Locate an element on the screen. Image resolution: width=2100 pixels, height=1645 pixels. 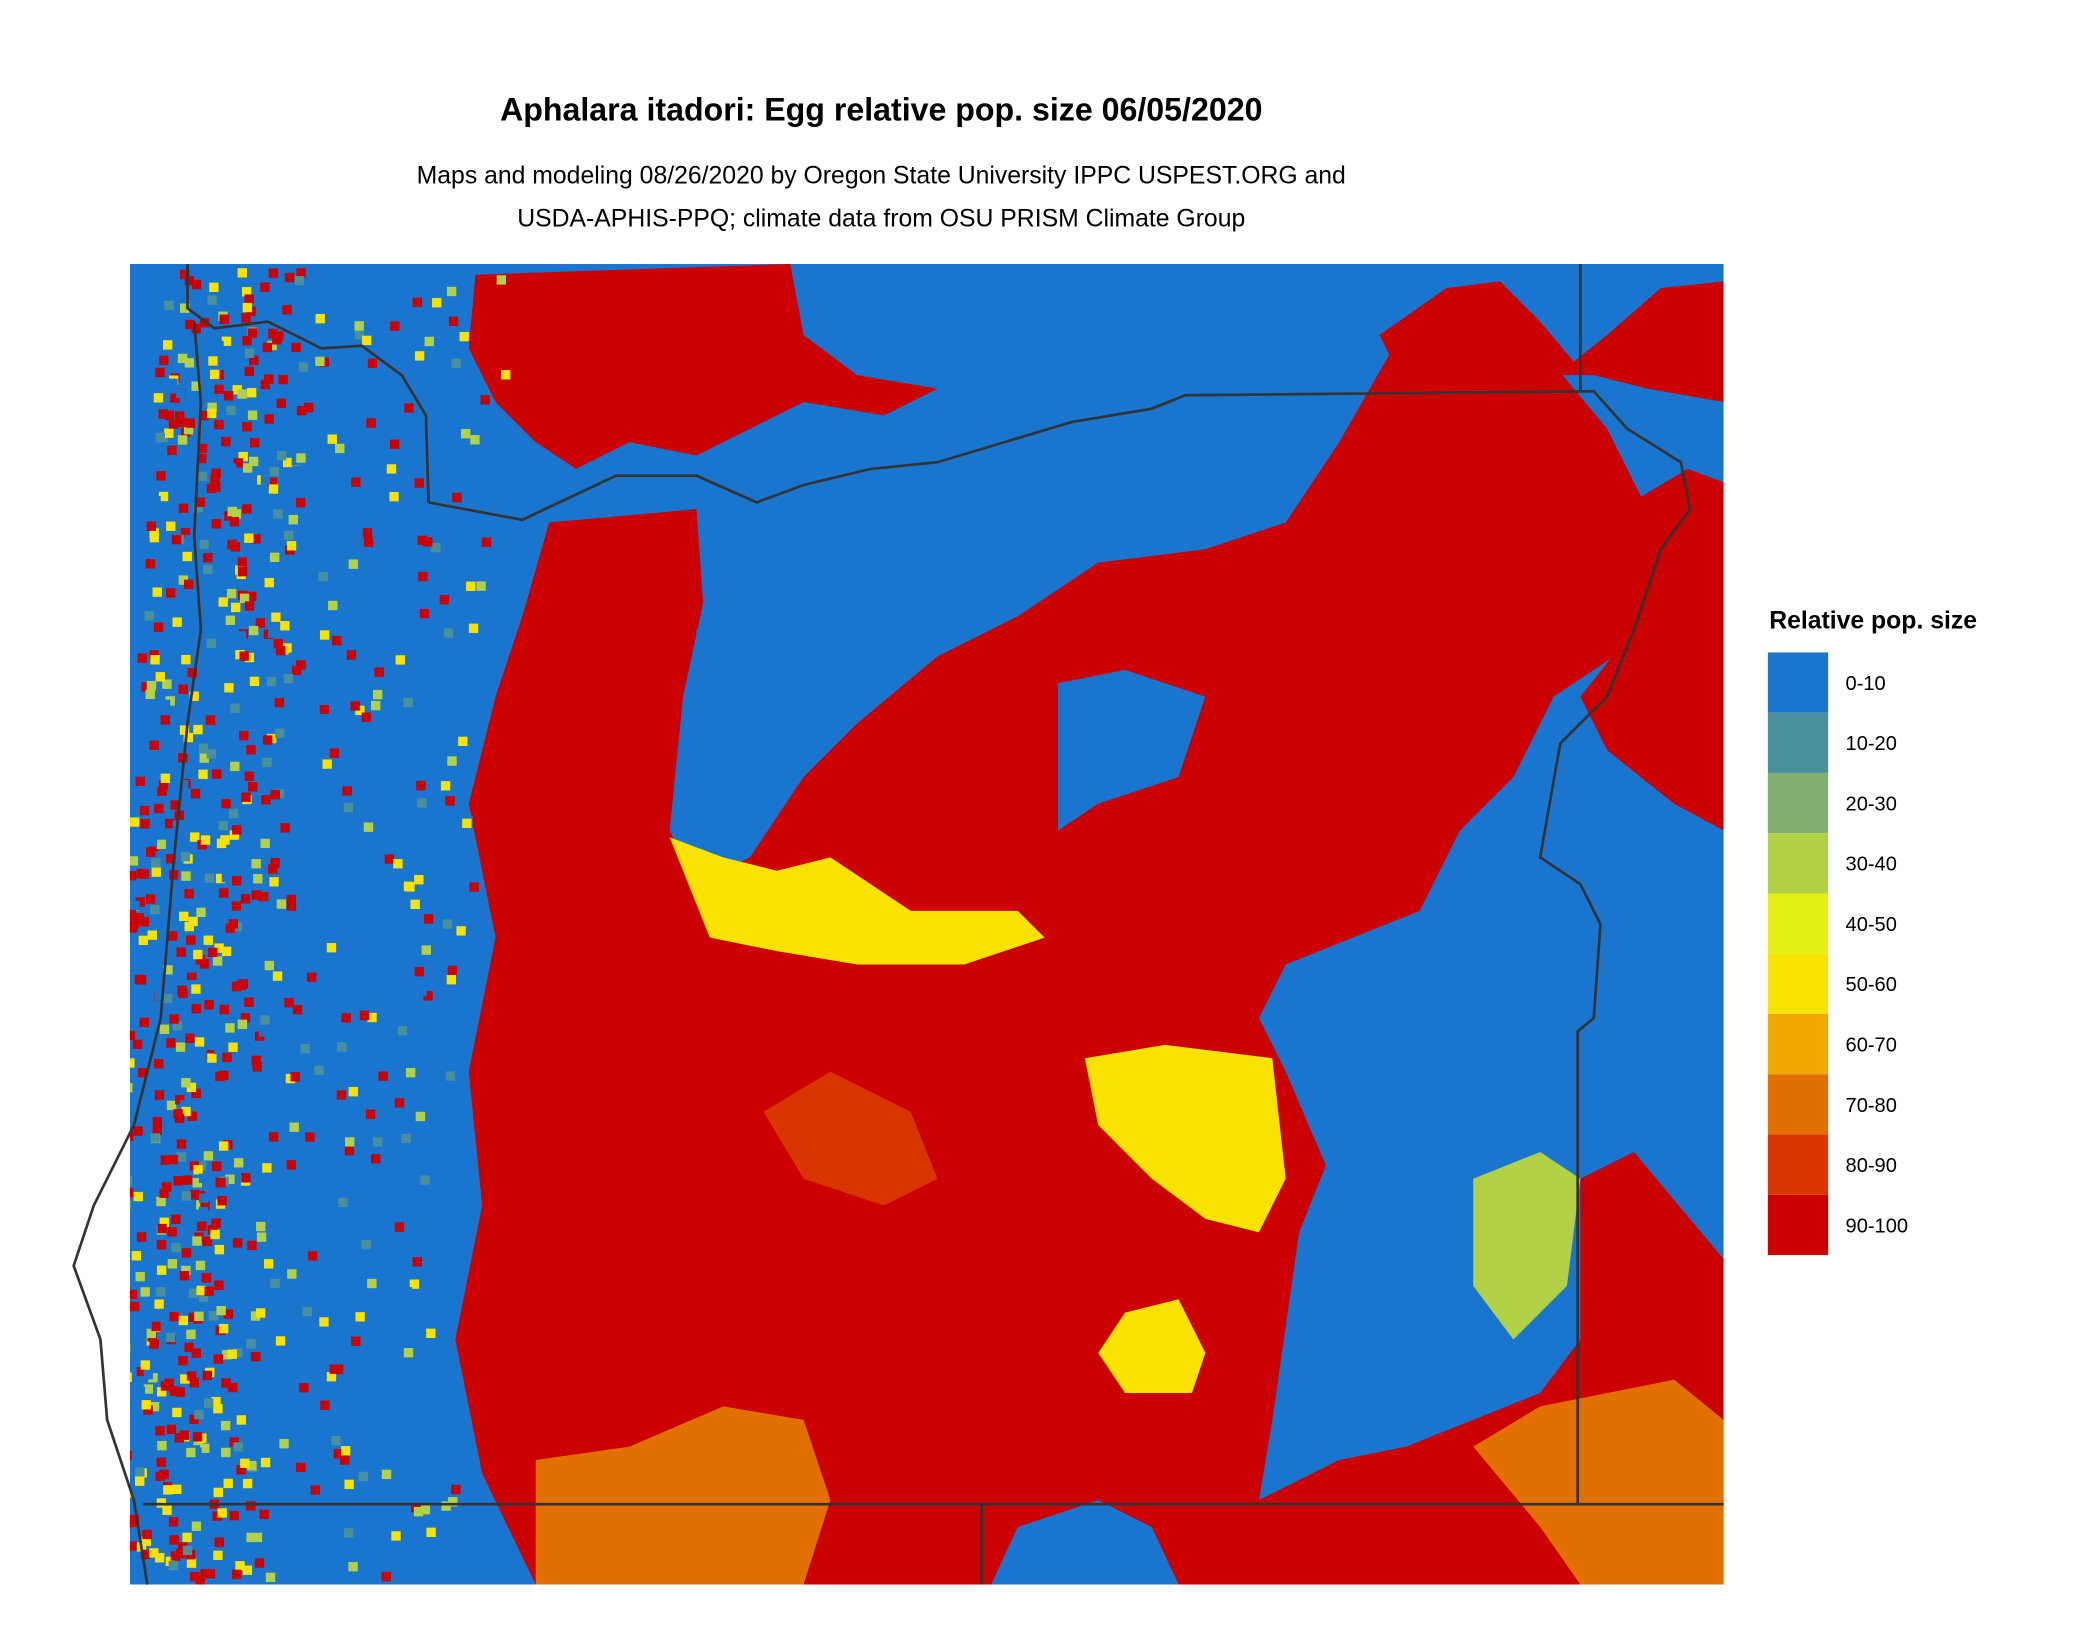
region-yellow-central is located at coordinates (1185, 1138).